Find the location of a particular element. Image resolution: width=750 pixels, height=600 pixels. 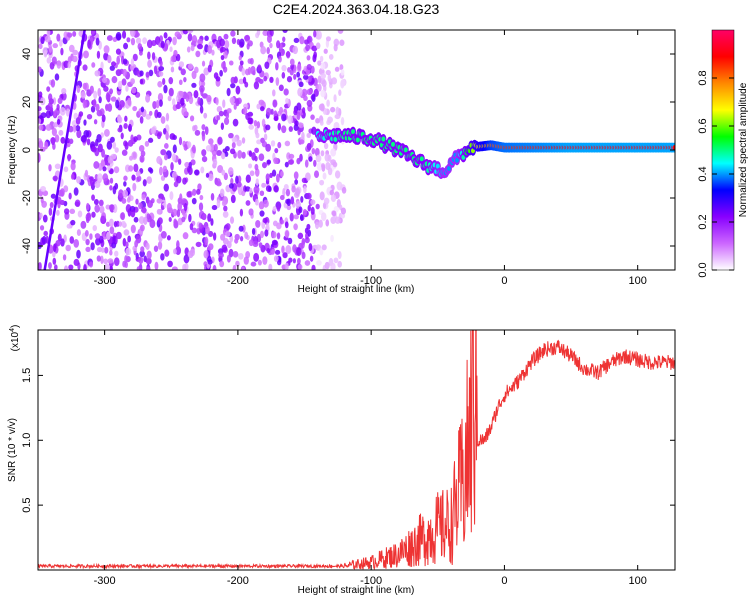

snr-y-exponent: (x104) is located at coordinates (15, 338).